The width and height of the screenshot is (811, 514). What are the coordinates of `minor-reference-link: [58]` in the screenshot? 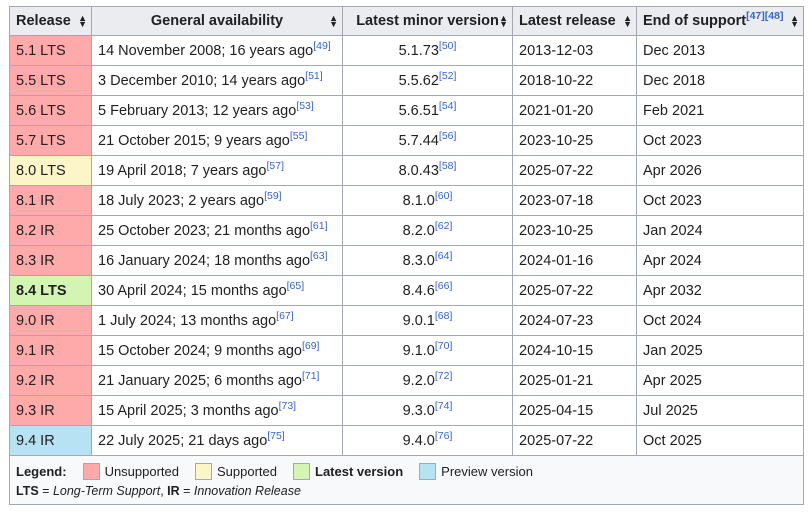 It's located at (447, 165).